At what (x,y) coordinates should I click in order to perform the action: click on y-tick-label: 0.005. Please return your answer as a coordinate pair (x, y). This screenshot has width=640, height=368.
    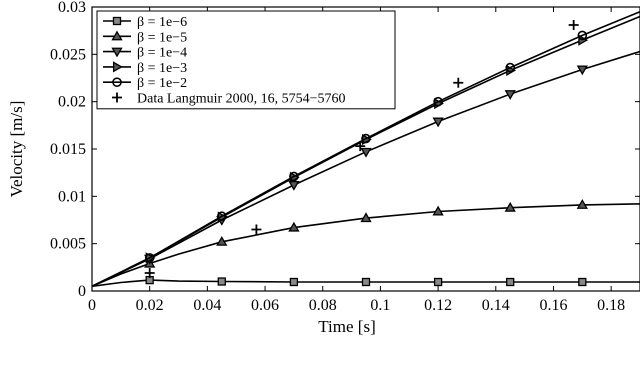
    Looking at the image, I should click on (68, 244).